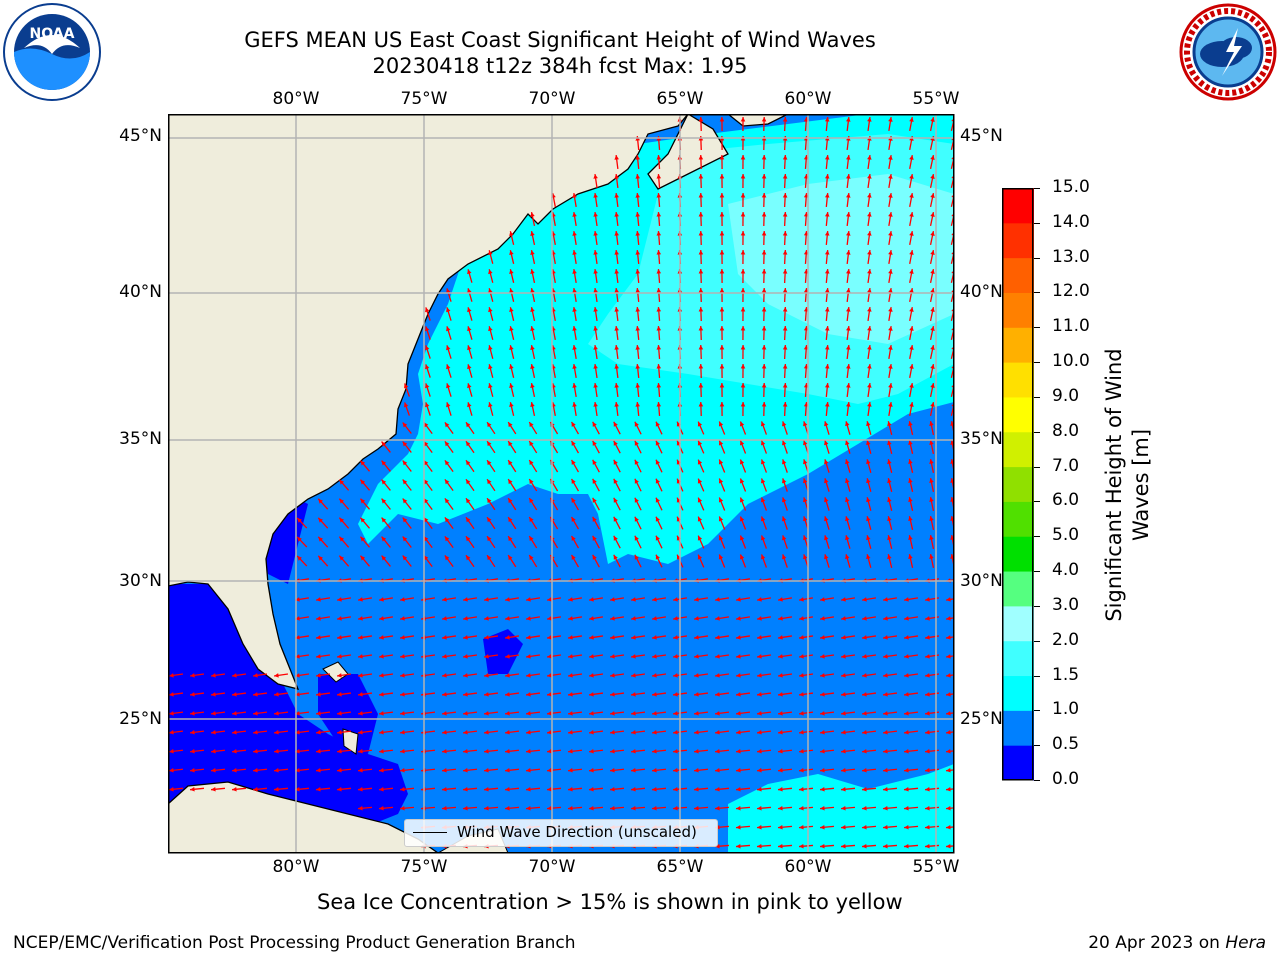 The height and width of the screenshot is (960, 1280). What do you see at coordinates (680, 99) in the screenshot?
I see `lon-tick-top-65w: 65°W` at bounding box center [680, 99].